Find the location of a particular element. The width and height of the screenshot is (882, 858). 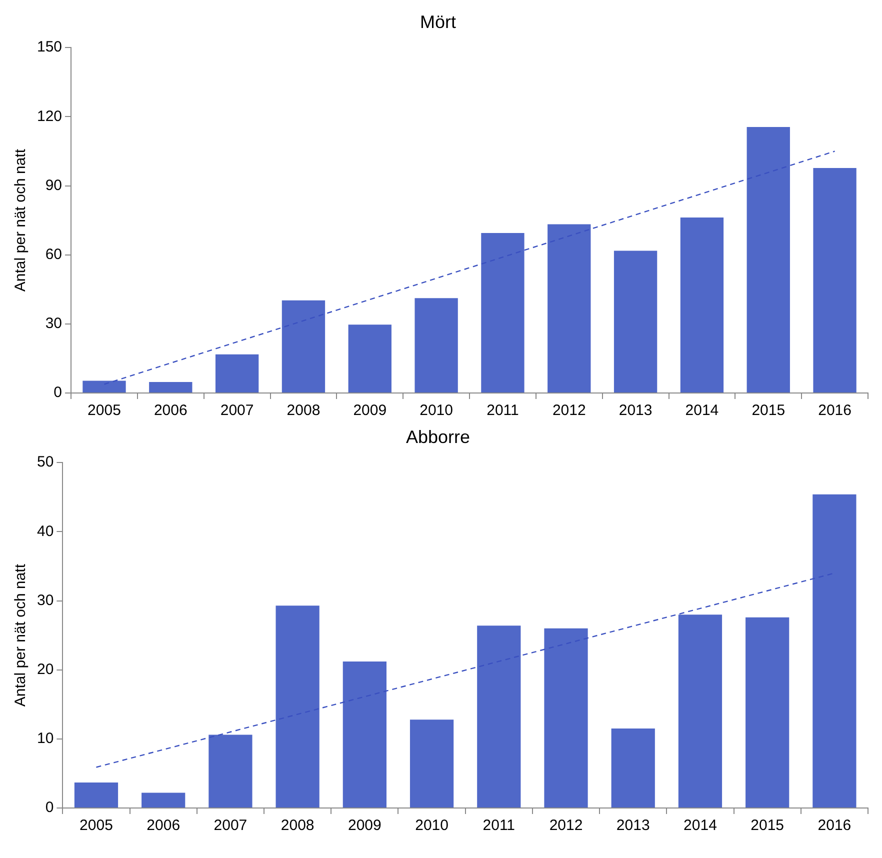

y-tick-label: 60 is located at coordinates (53, 254).